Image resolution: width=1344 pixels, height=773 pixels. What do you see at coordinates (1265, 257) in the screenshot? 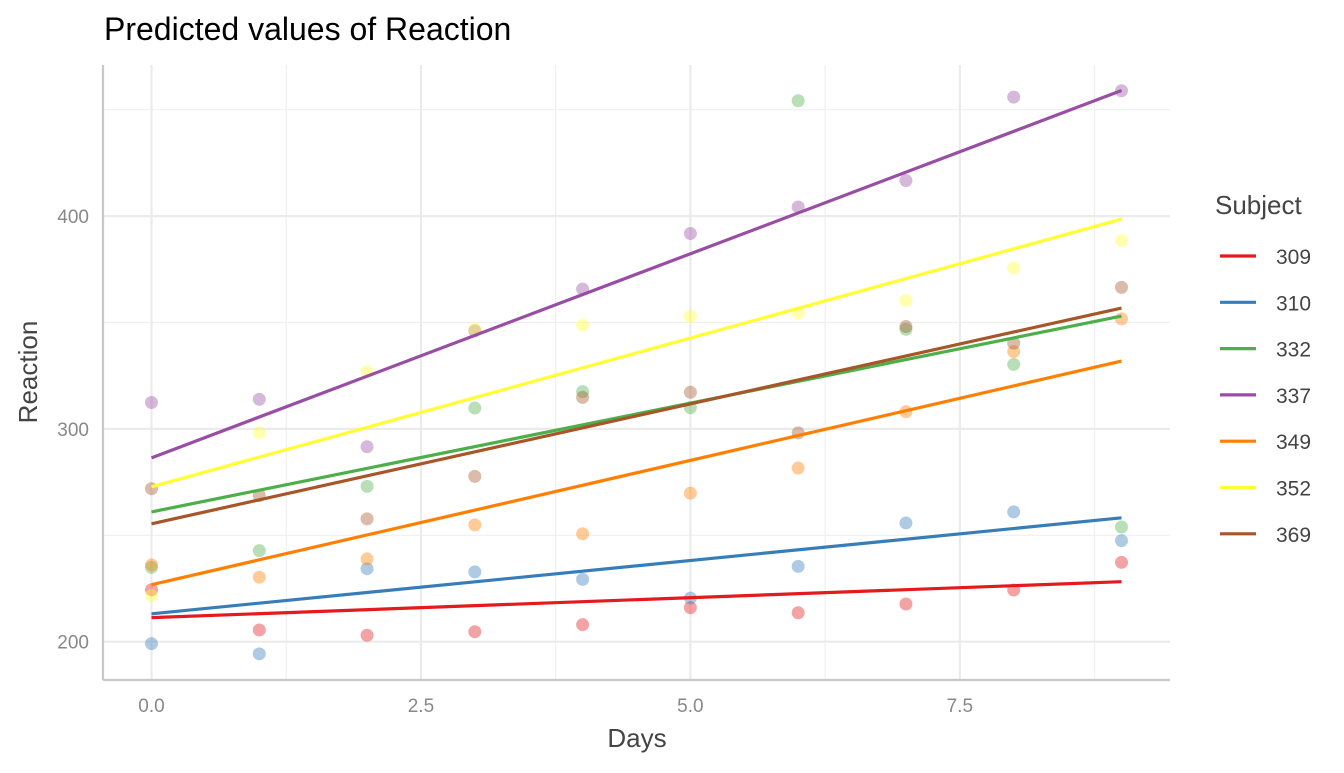
I see `legend-item-309: 309` at bounding box center [1265, 257].